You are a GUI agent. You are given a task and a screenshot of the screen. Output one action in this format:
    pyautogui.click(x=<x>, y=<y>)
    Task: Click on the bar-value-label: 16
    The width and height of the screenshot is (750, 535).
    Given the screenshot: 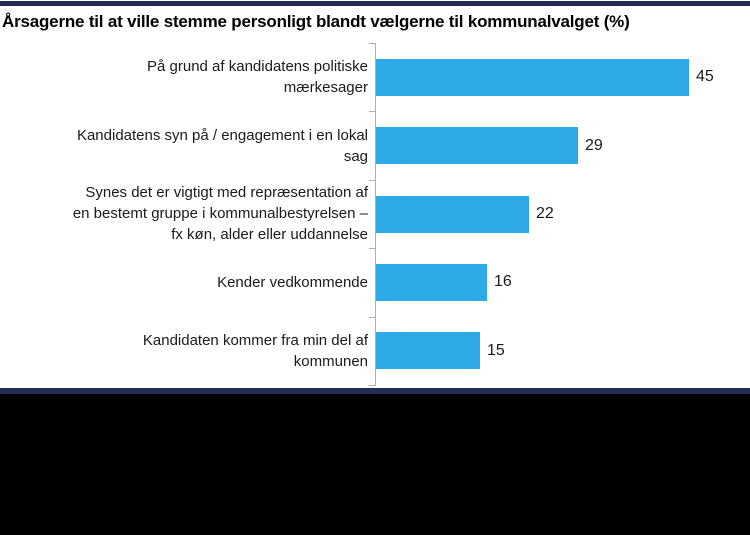 What is the action you would take?
    pyautogui.click(x=503, y=282)
    